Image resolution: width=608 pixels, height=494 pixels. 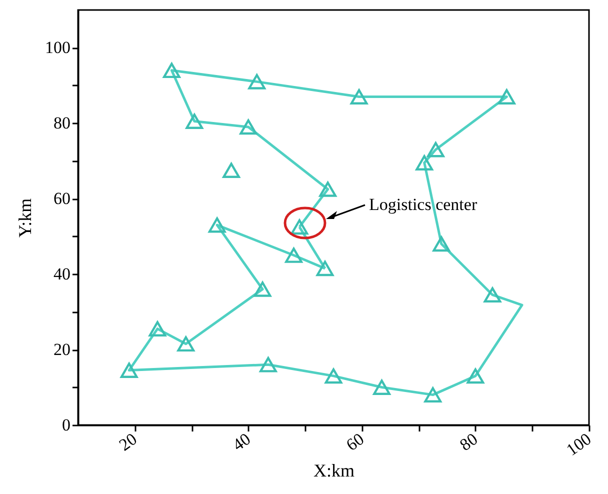 I want to click on y-tick-label: 80, so click(x=62, y=123).